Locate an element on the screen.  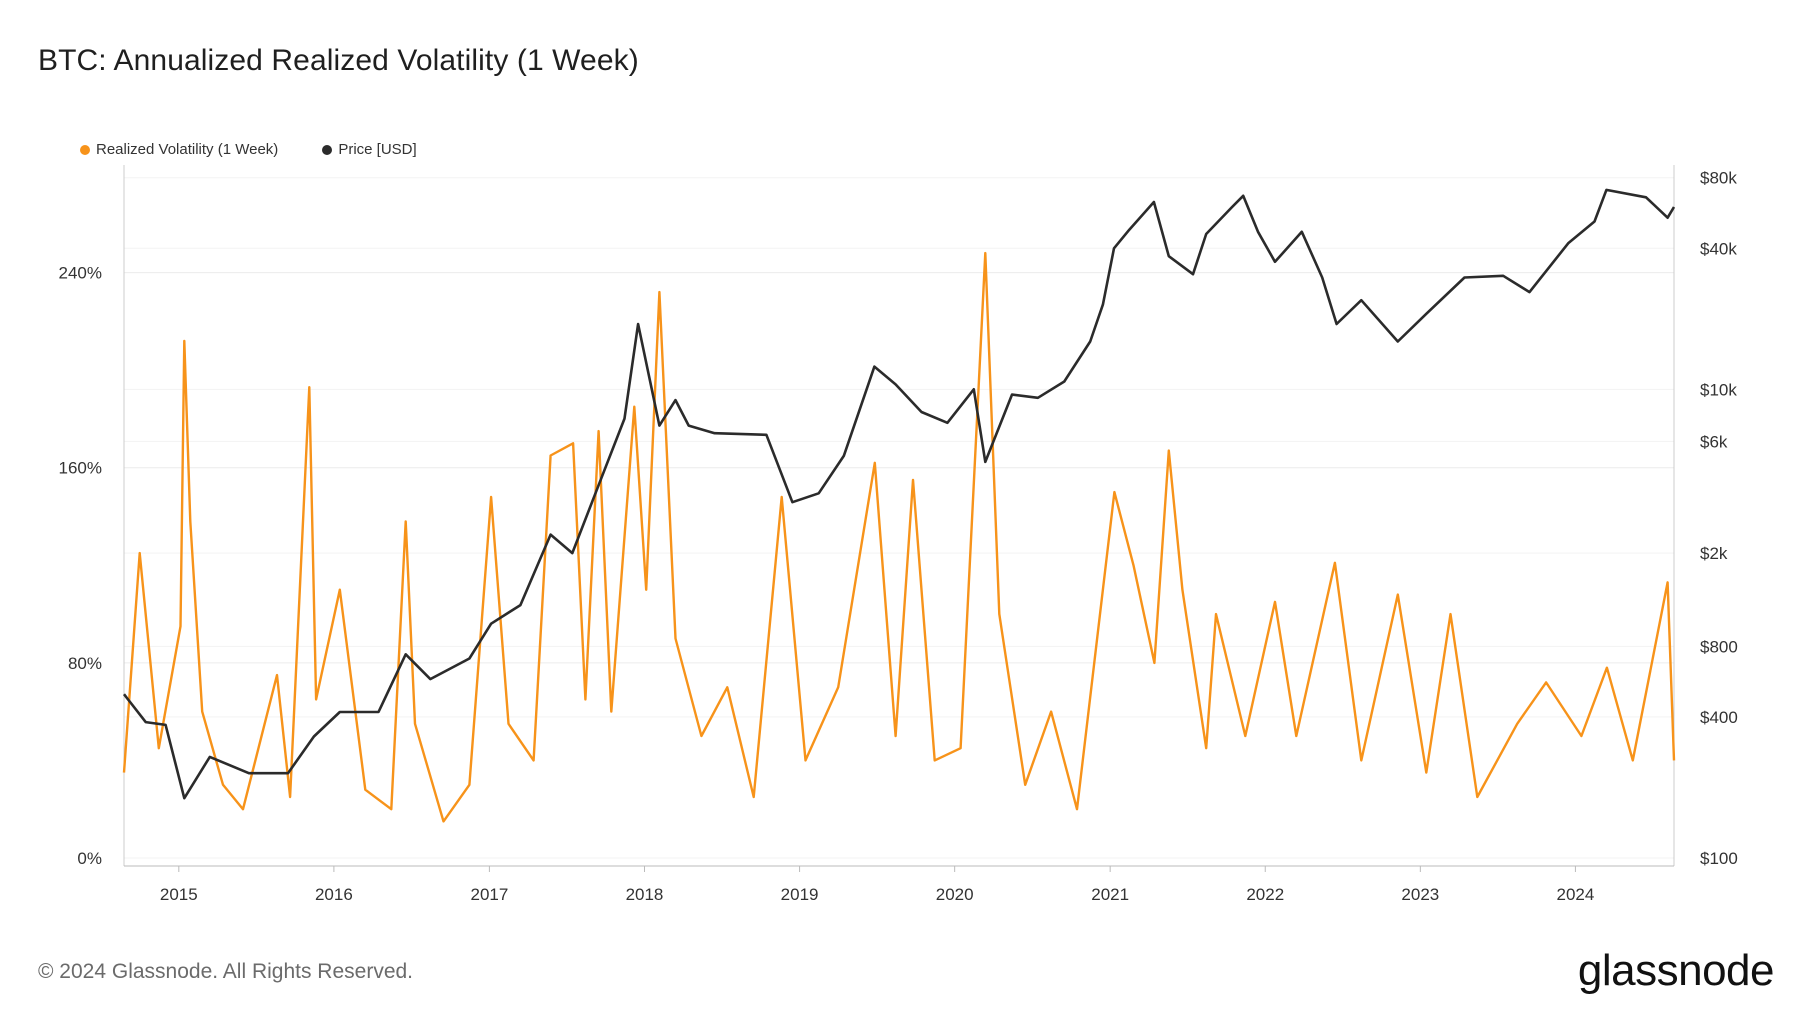
y-left-tick-label: 240% is located at coordinates (80, 273).